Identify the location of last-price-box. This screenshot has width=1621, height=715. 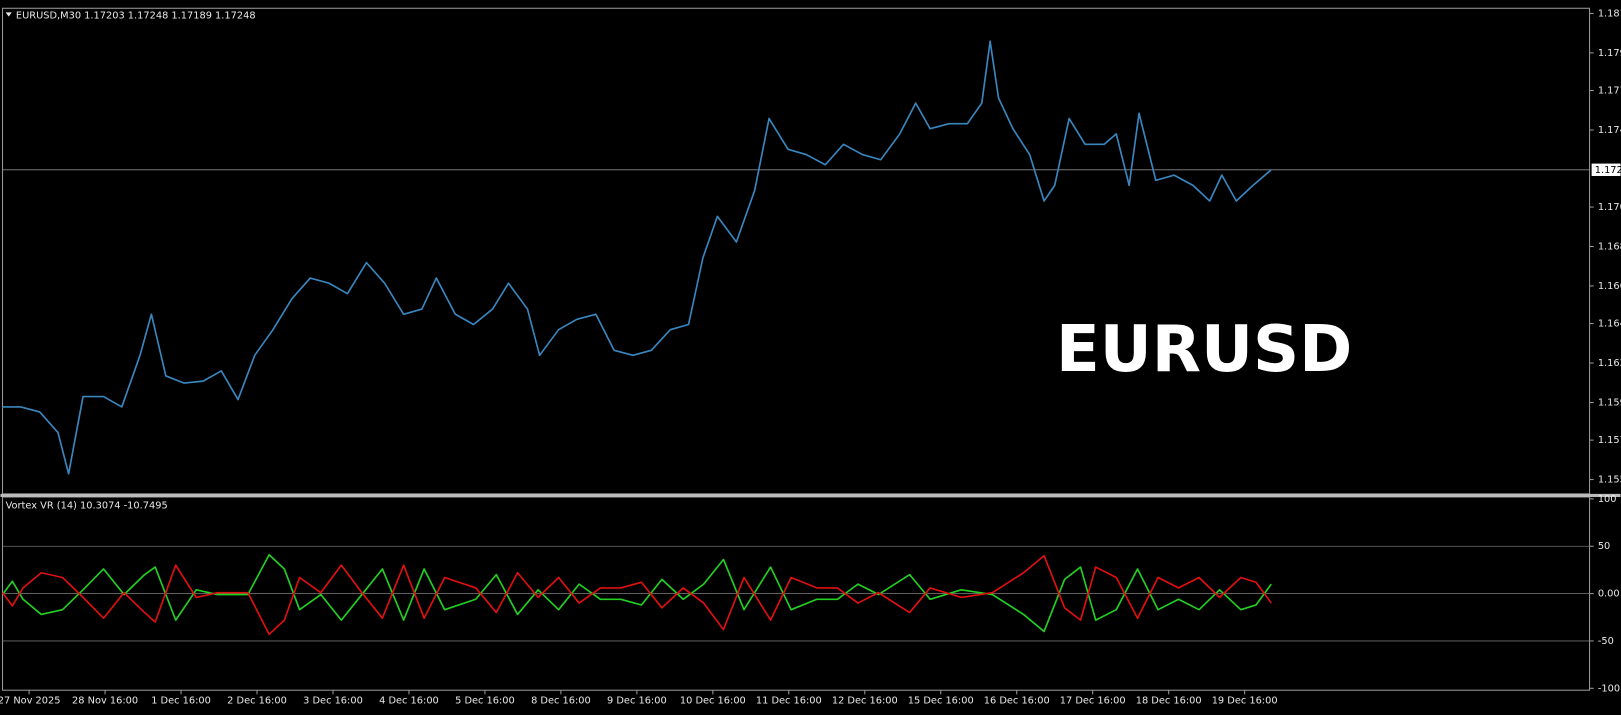
(1606, 169).